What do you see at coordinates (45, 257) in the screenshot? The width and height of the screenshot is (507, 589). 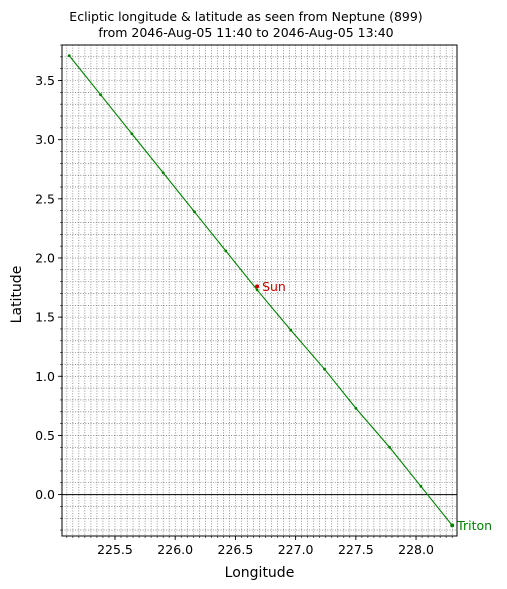 I see `y-tick-label: 2.0` at bounding box center [45, 257].